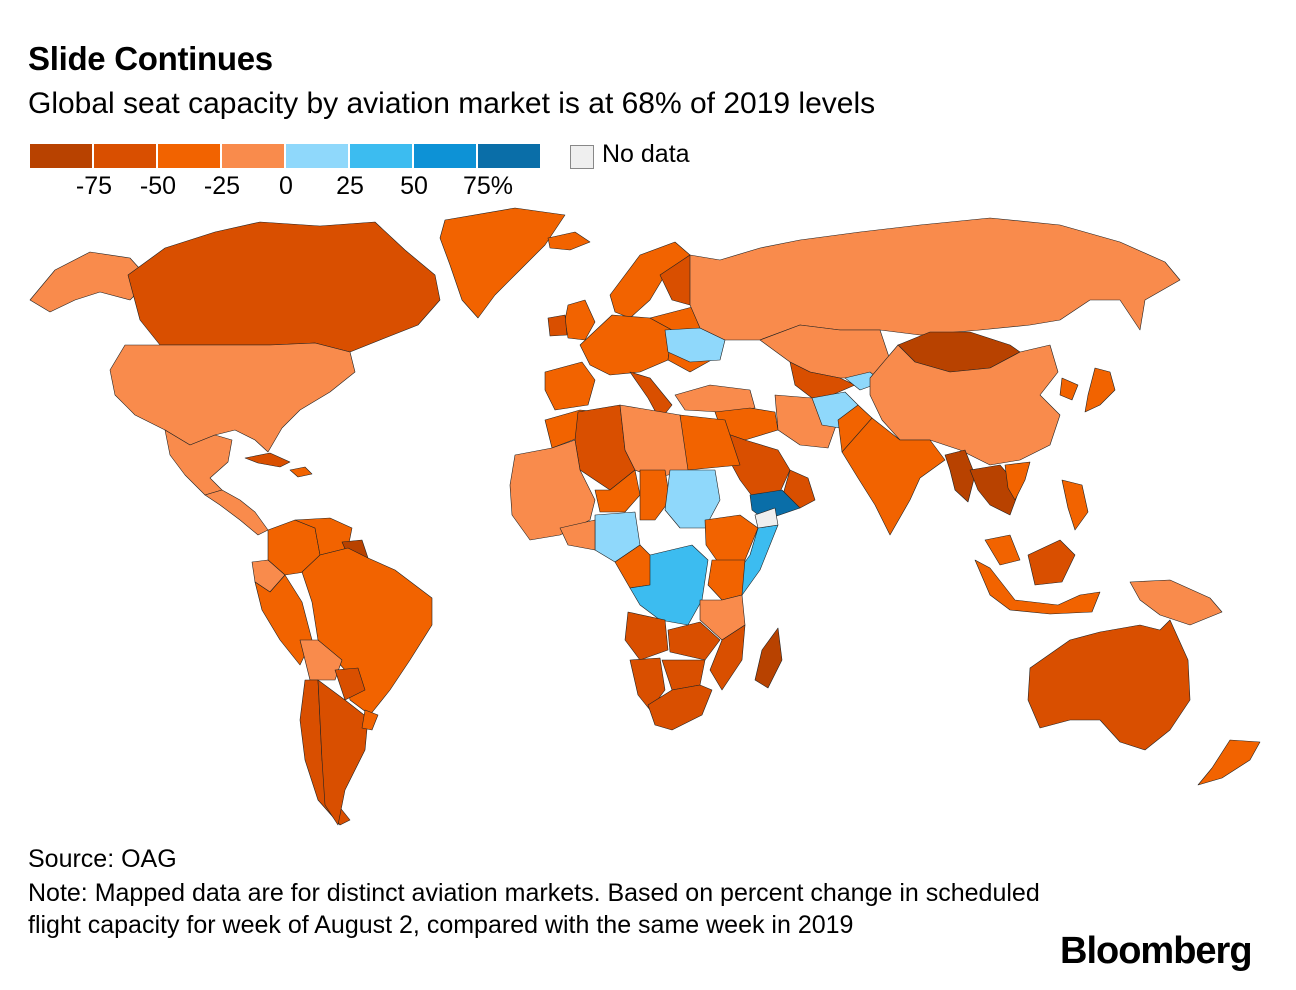 The height and width of the screenshot is (990, 1296). I want to click on legend-tick: 0, so click(286, 186).